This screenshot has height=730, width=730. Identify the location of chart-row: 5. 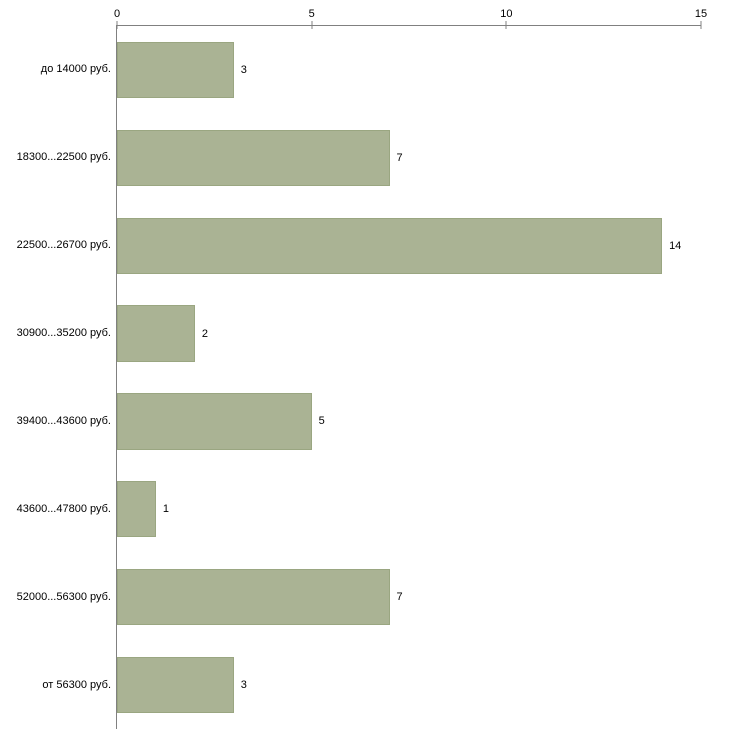
(409, 422).